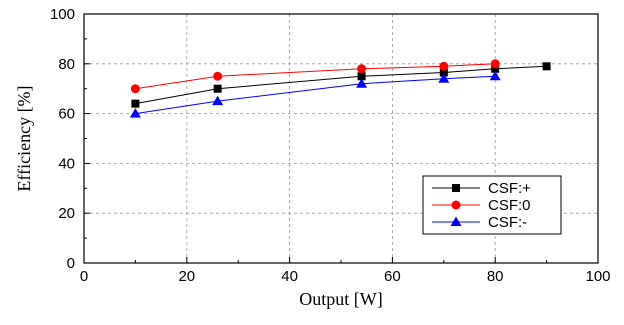 The height and width of the screenshot is (325, 624). I want to click on x-tick-label: 60, so click(392, 276).